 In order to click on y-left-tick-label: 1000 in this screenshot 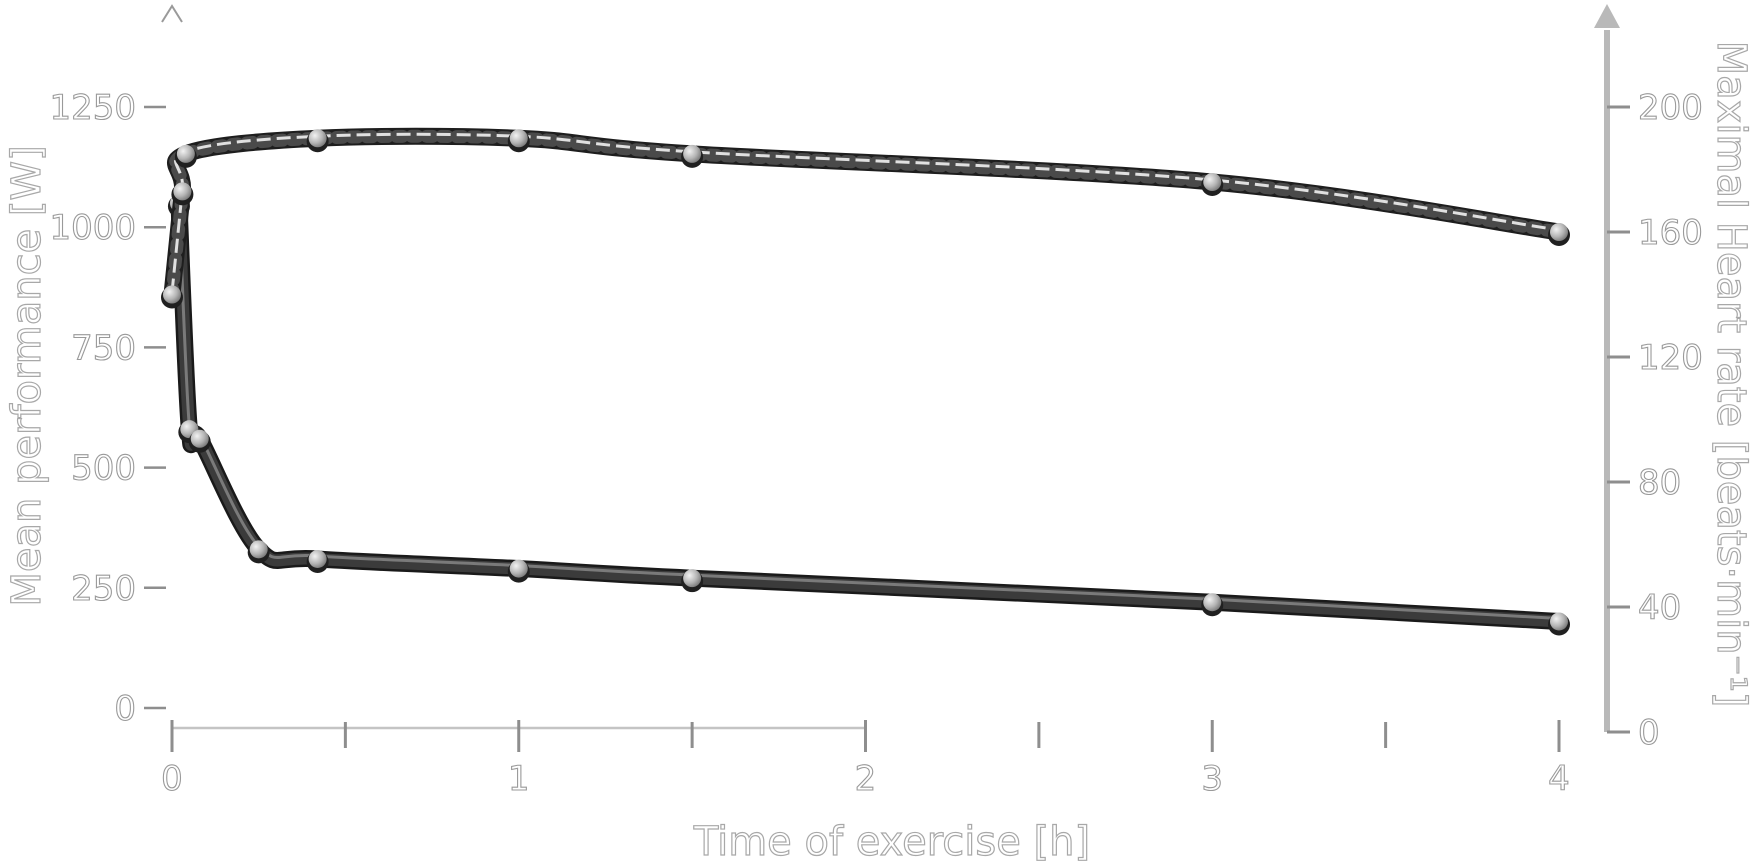, I will do `click(92, 228)`.